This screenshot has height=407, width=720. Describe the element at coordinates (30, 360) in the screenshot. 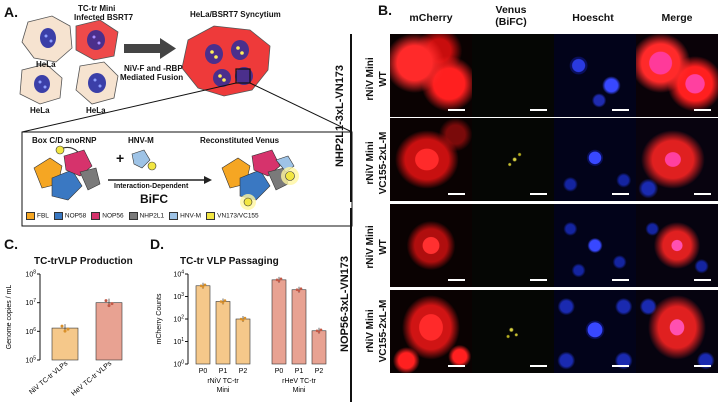

I see `c-y-tick-label: 10⁵` at that location.